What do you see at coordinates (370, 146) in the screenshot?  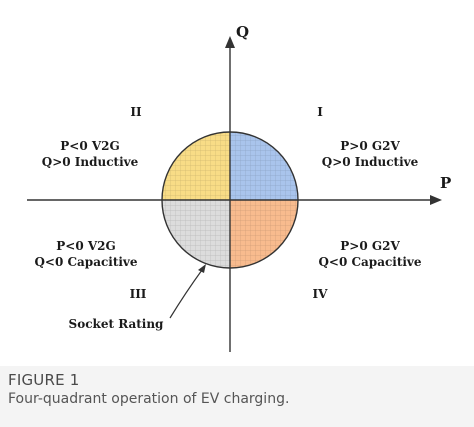 I see `quadrant-i-power-label: P>0 G2V` at bounding box center [370, 146].